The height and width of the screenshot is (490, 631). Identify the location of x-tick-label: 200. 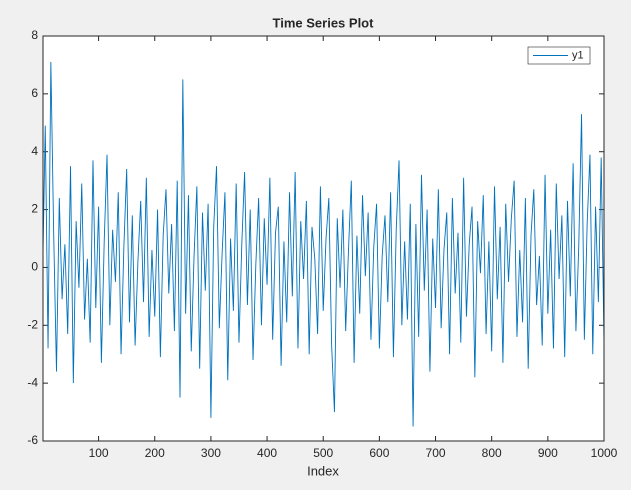
(155, 453).